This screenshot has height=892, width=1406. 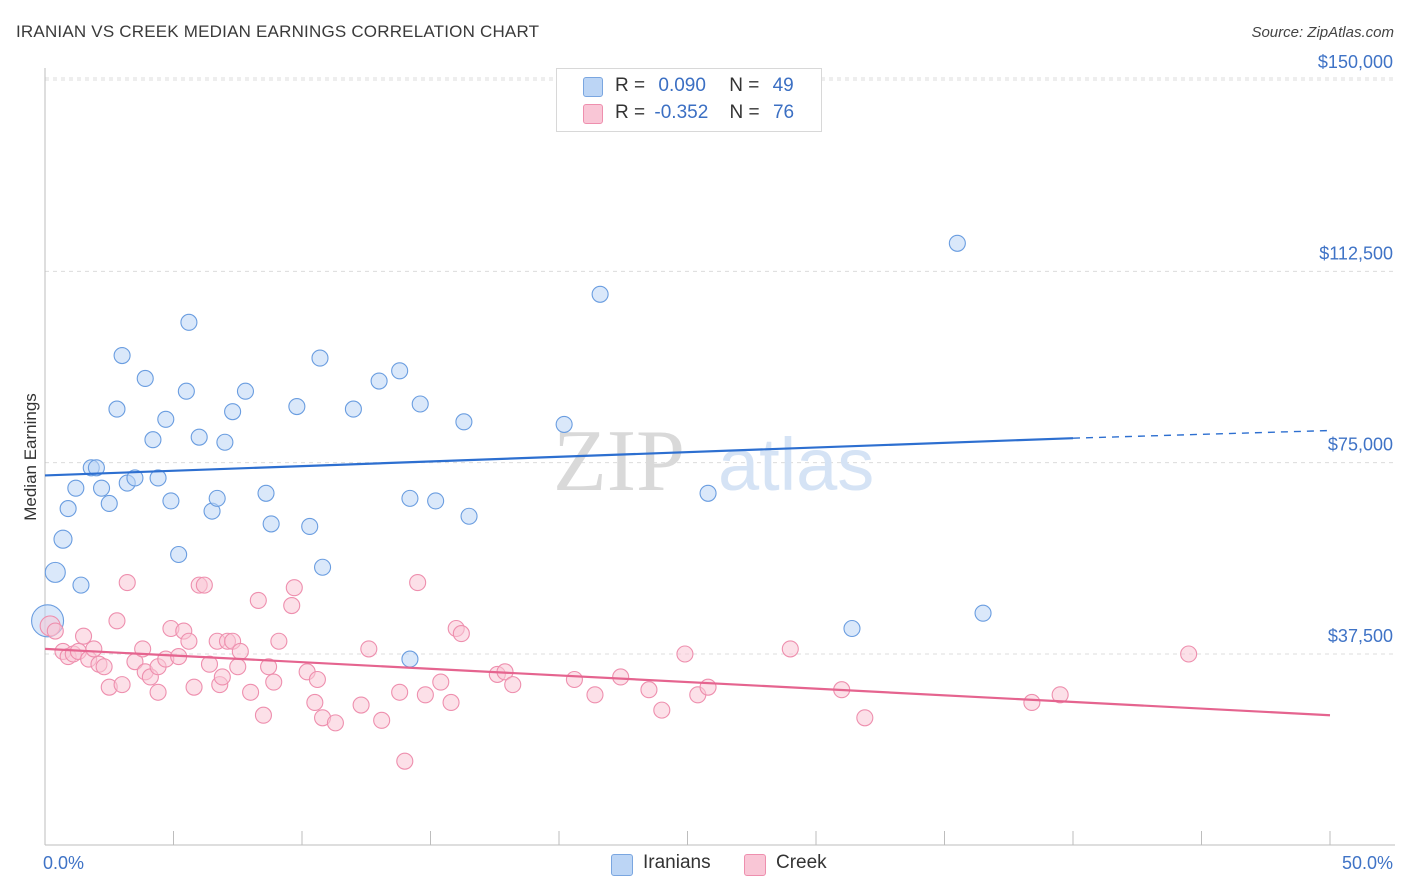 I want to click on n-value: 76, so click(x=783, y=112).